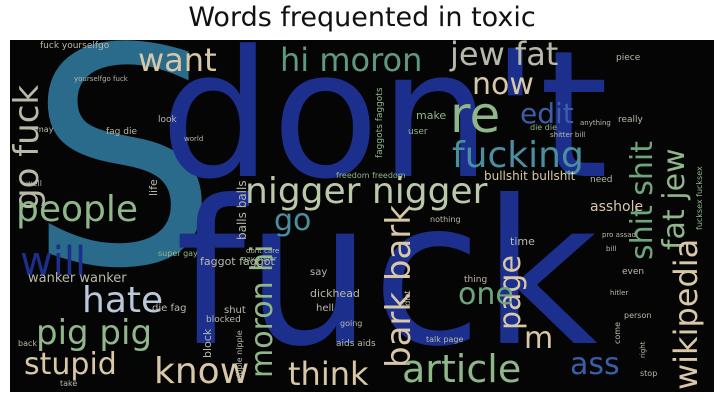 This screenshot has width=724, height=402. Describe the element at coordinates (101, 79) in the screenshot. I see `word-yourselfgo-fuck: yourselfgo fuck` at that location.